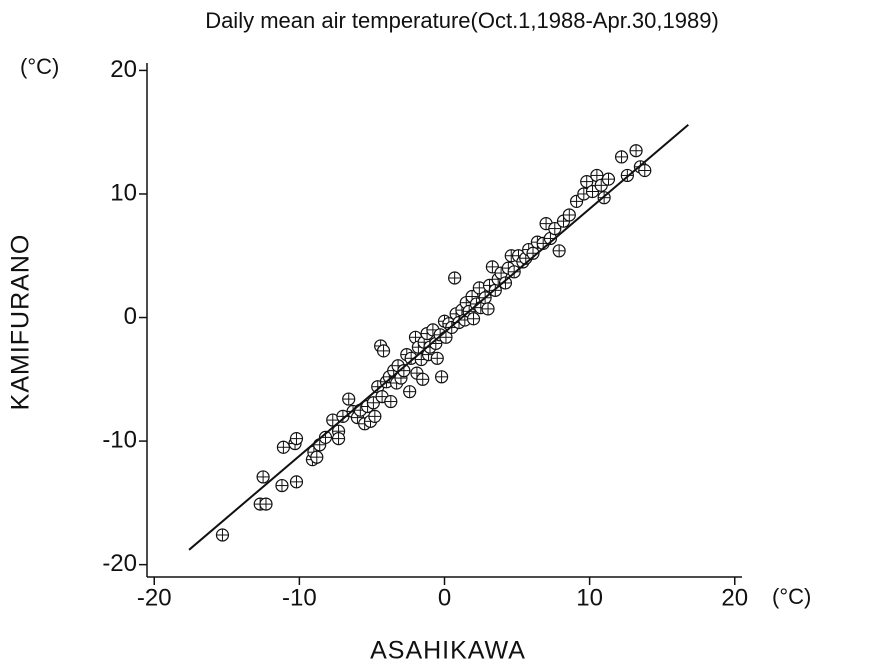 The width and height of the screenshot is (890, 672). Describe the element at coordinates (734, 597) in the screenshot. I see `x-tick-label: 20` at that location.